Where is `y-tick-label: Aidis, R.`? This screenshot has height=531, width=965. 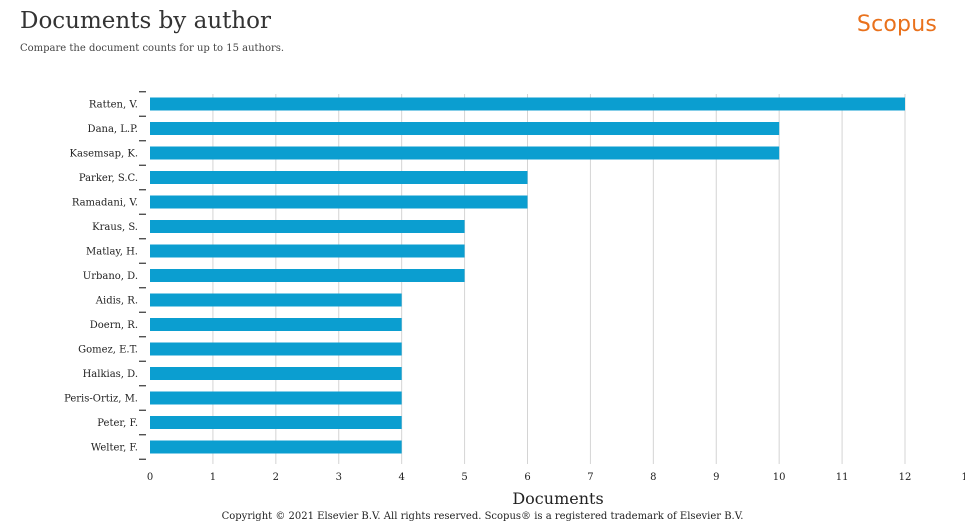
y-tick-label: Aidis, R. is located at coordinates (116, 301).